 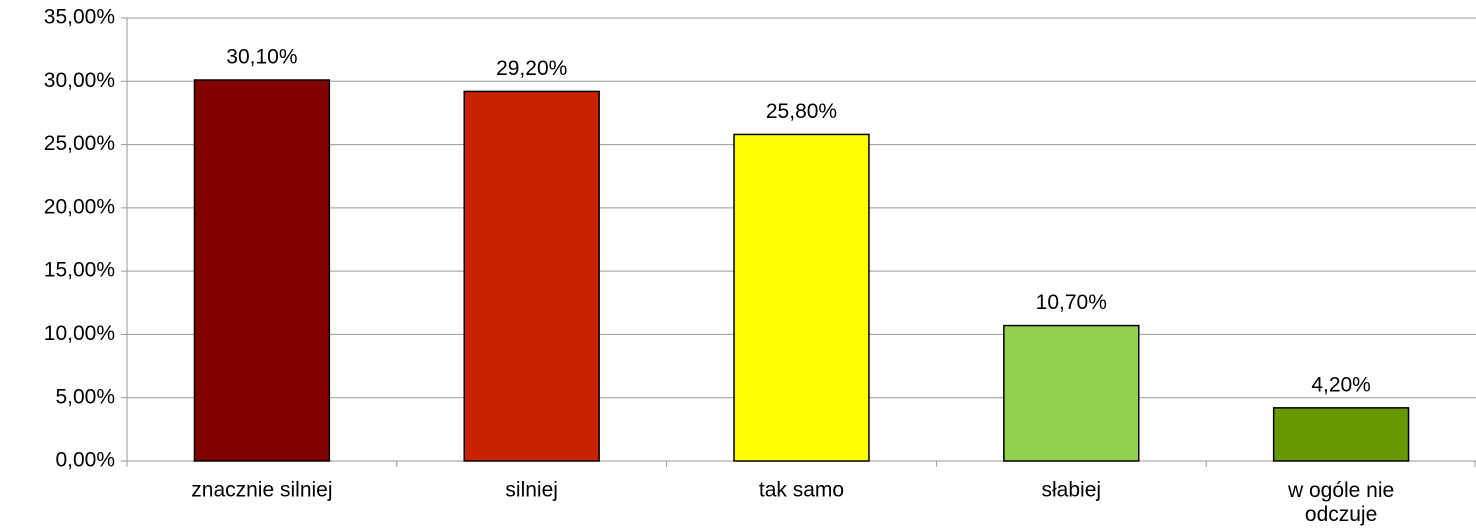 I want to click on y-tick-label: 25,00%, so click(x=79, y=143).